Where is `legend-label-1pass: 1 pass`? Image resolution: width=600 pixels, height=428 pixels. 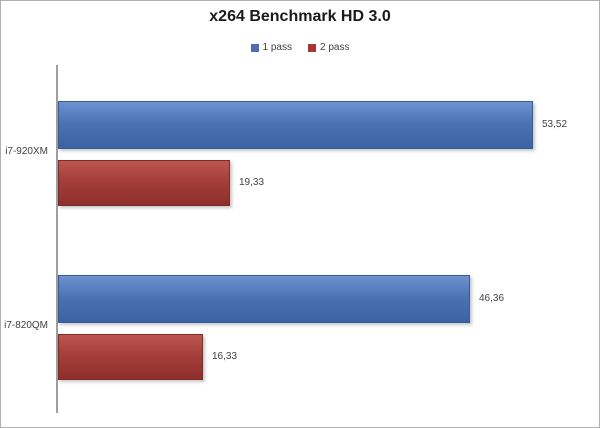 legend-label-1pass: 1 pass is located at coordinates (277, 47).